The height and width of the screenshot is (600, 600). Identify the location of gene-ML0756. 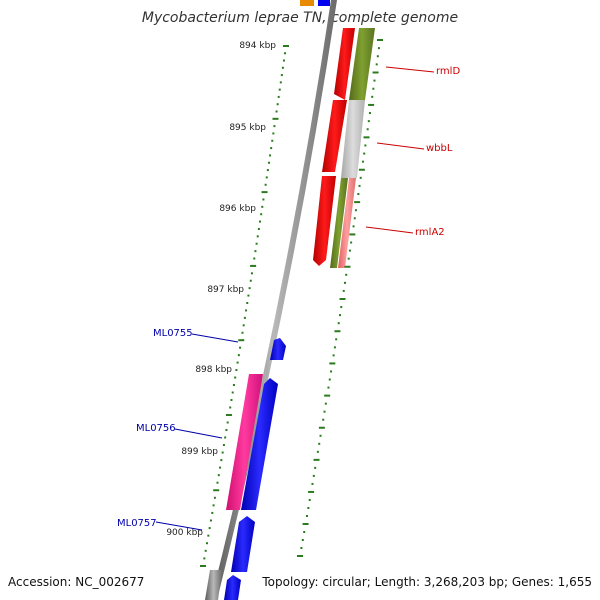
(244, 442).